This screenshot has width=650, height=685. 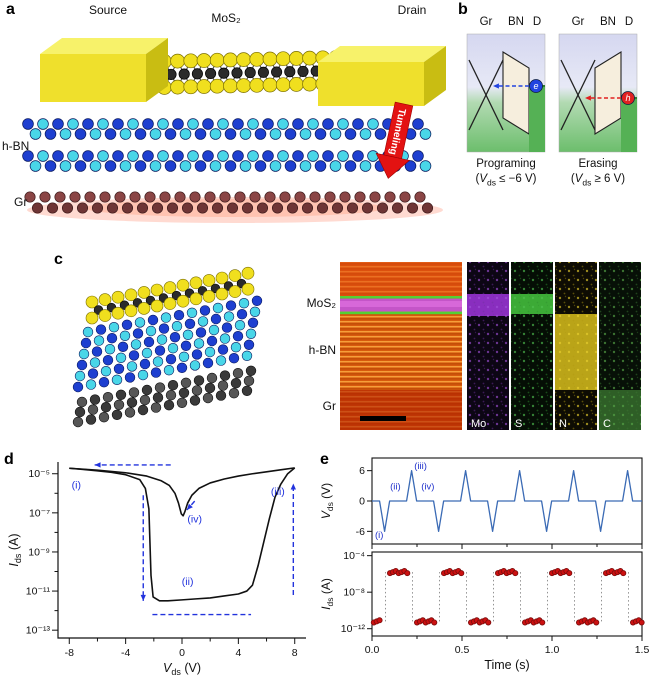 What do you see at coordinates (372, 650) in the screenshot?
I see `time-tick-label: 0.0` at bounding box center [372, 650].